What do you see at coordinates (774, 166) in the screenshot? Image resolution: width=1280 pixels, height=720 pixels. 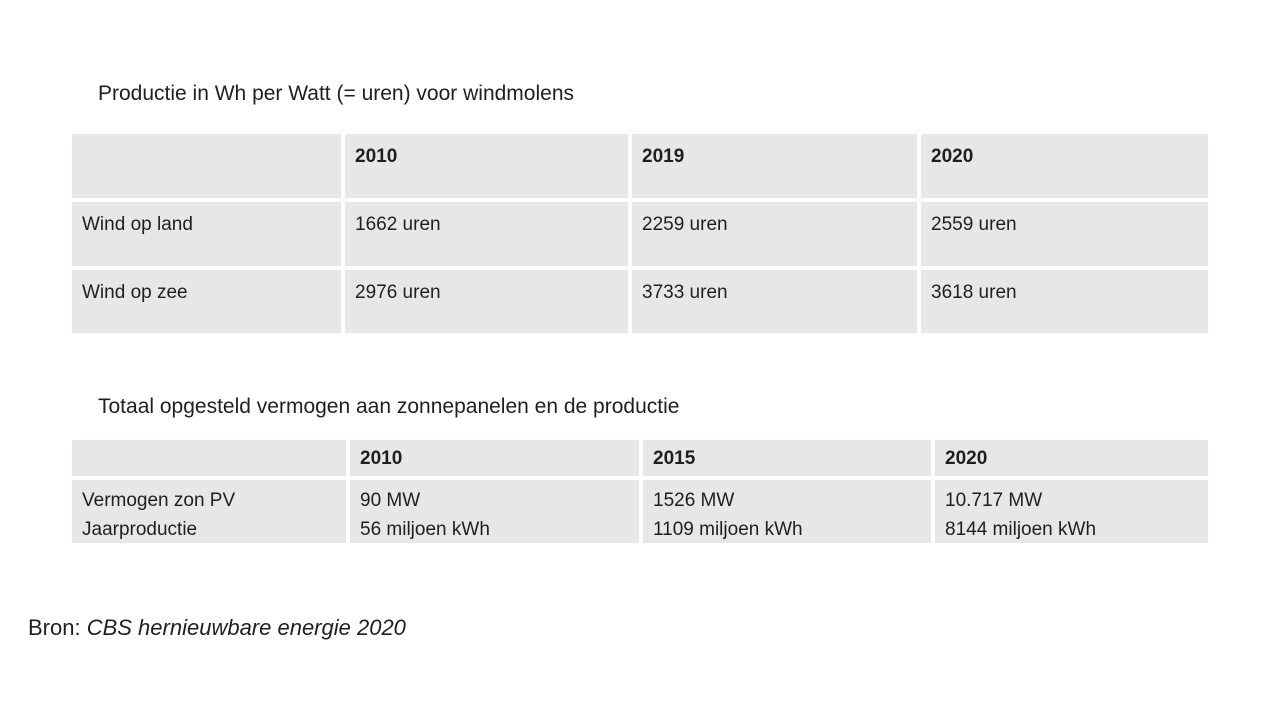 I see `wind-header-2019: 2019` at bounding box center [774, 166].